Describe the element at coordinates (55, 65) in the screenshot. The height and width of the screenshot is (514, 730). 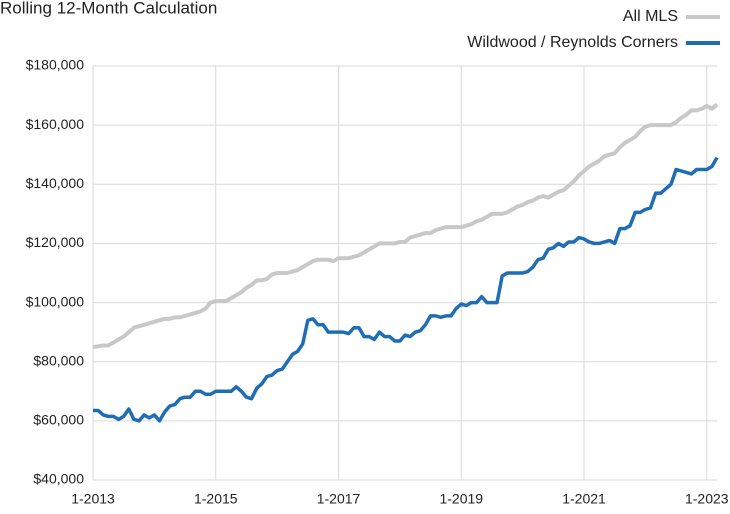
I see `y-tick-label: $180,000` at that location.